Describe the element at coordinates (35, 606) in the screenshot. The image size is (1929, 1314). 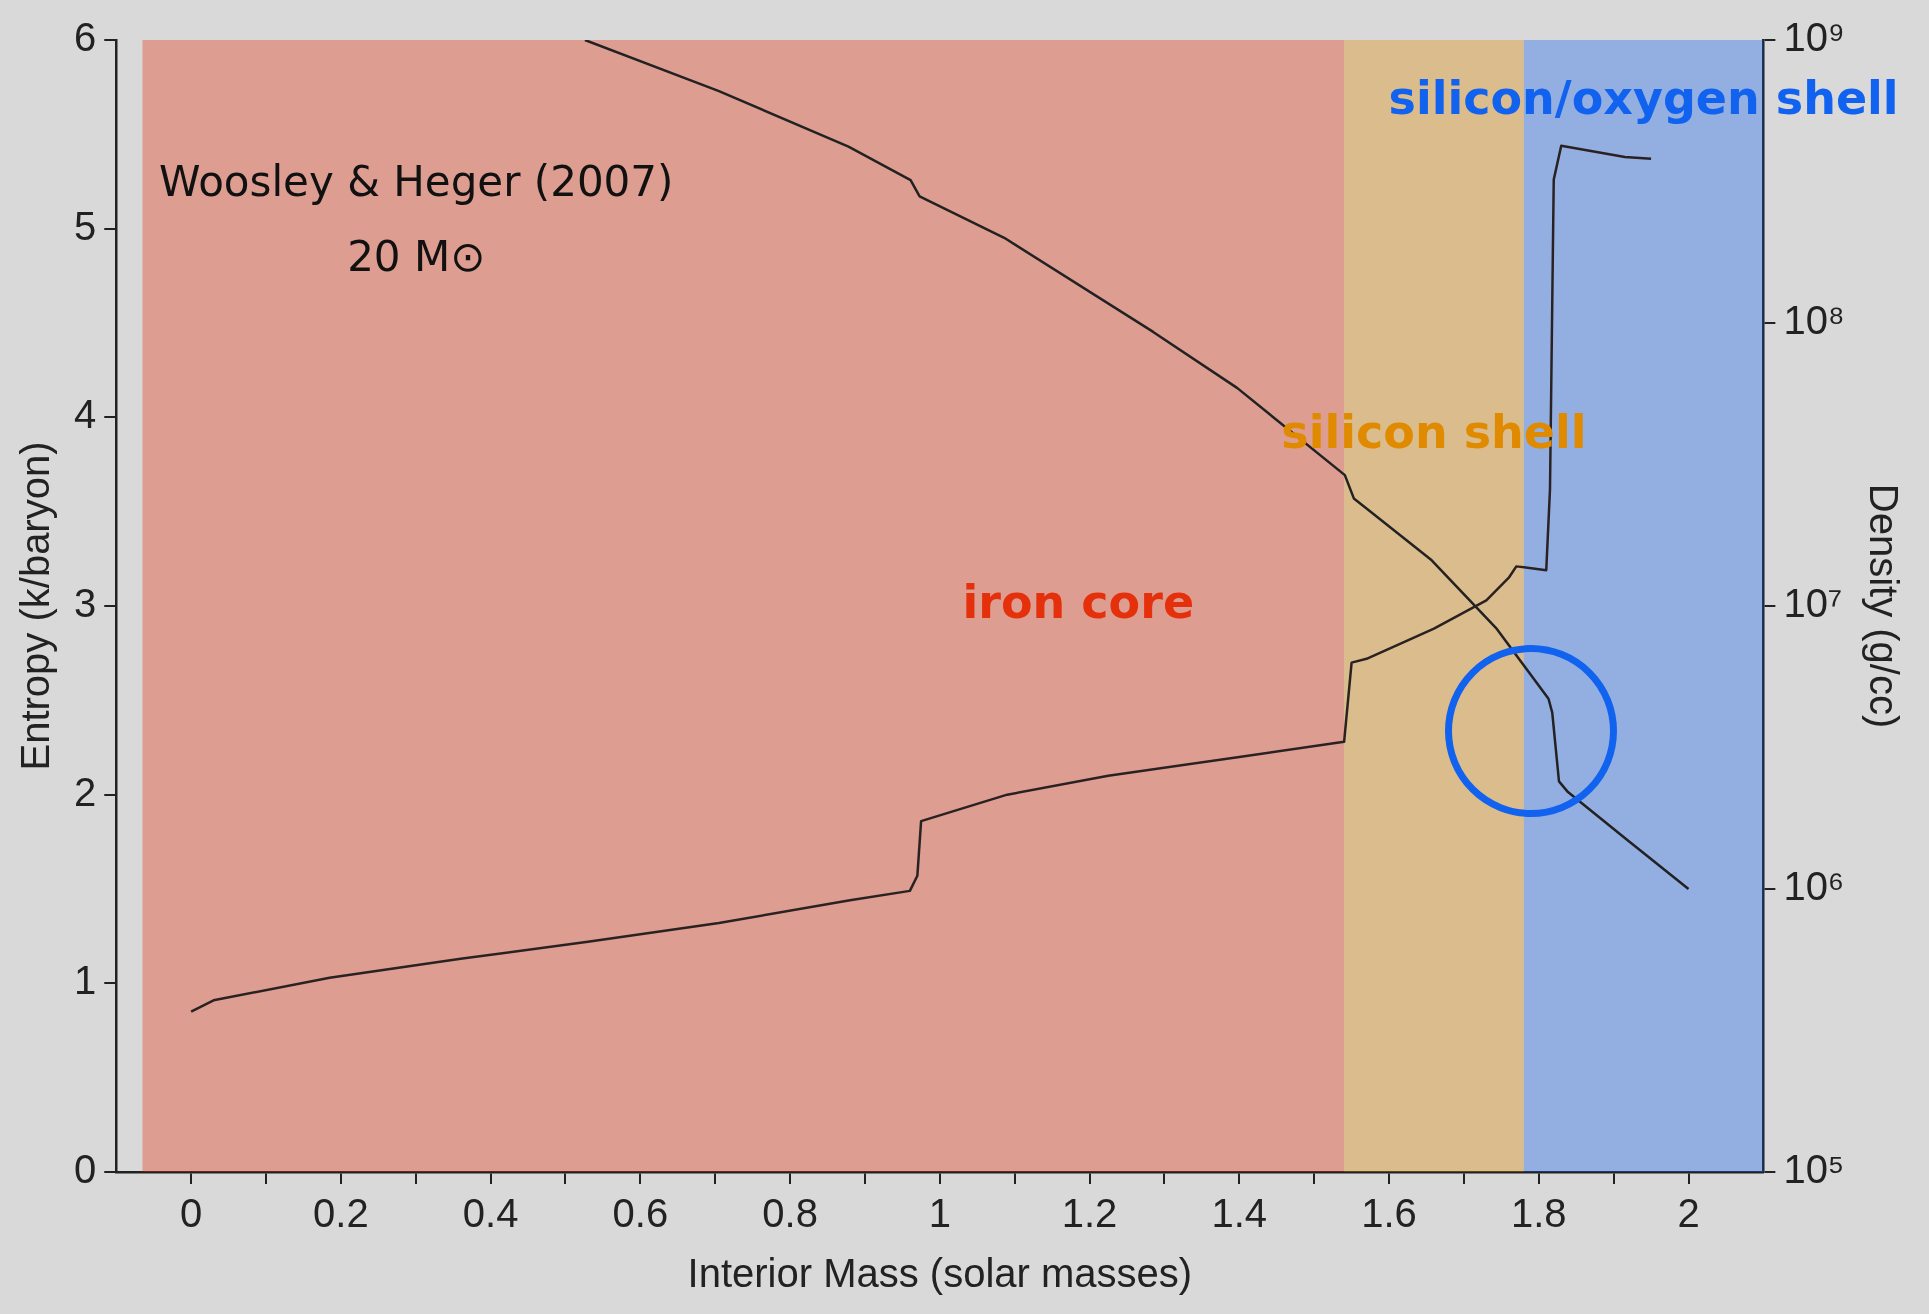
I see `y-axis-title: Entropy (k/baryon)` at that location.